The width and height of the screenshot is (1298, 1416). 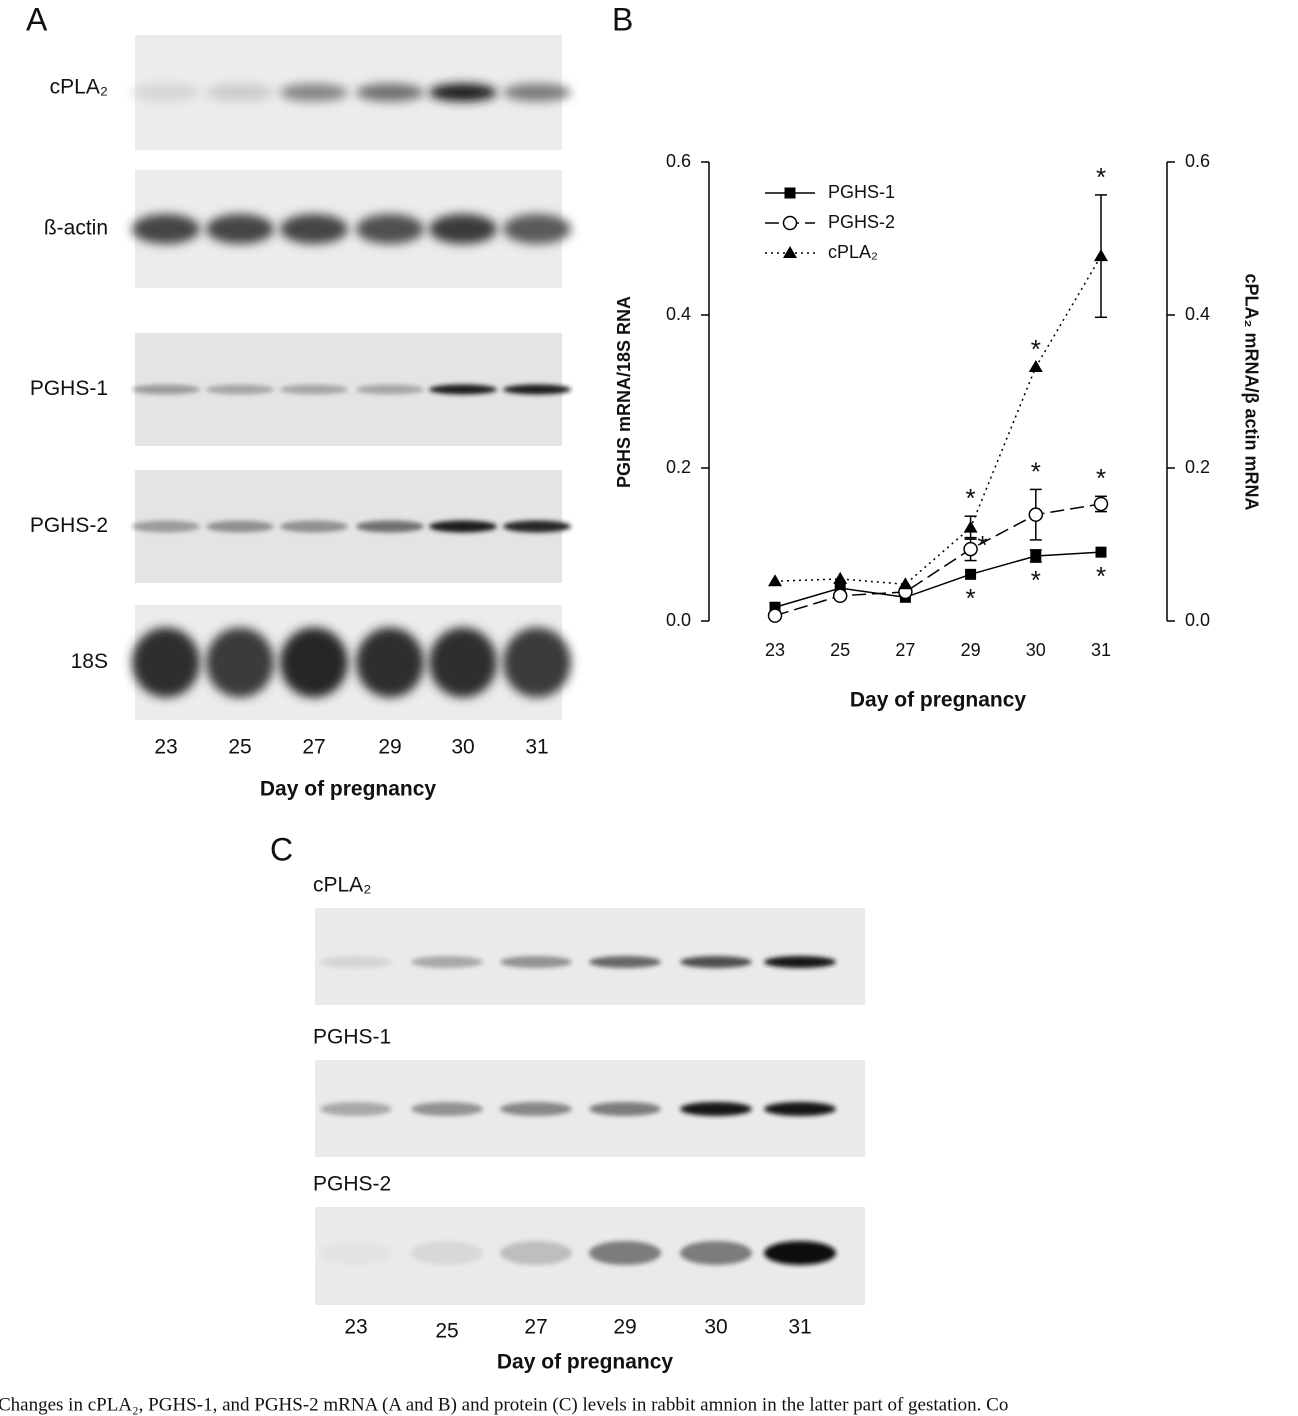 What do you see at coordinates (1251, 391) in the screenshot?
I see `y2-axis-title: cPLA₂ mRNA/β actin mRNA` at bounding box center [1251, 391].